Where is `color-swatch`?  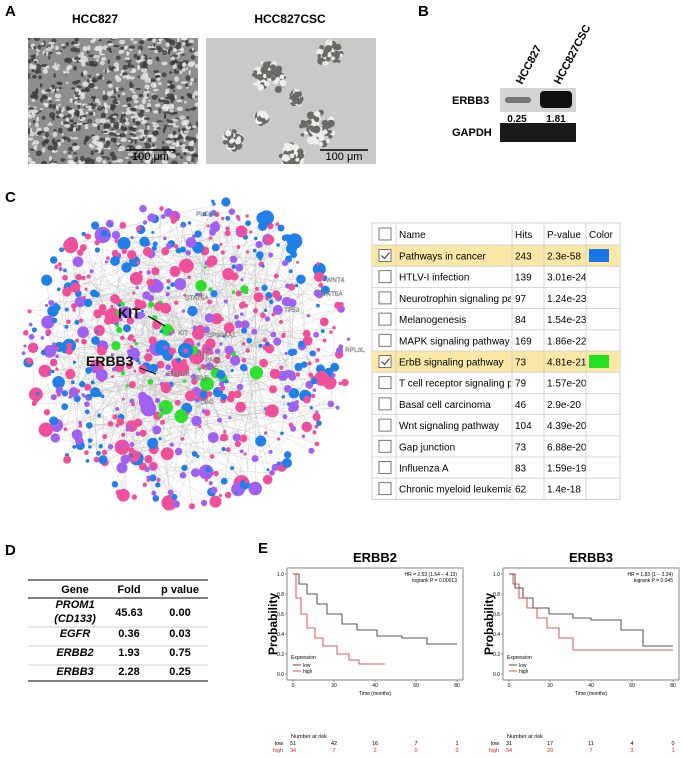
color-swatch is located at coordinates (599, 255).